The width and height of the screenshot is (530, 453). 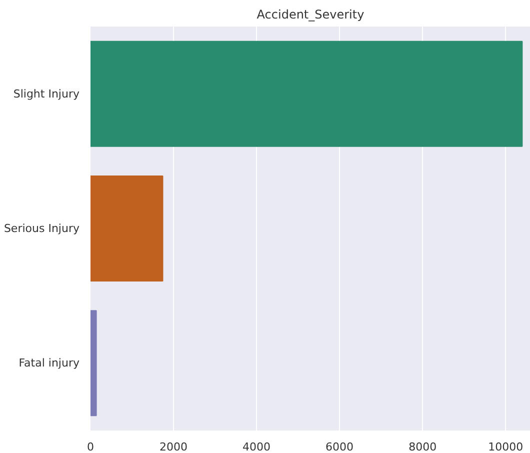 I want to click on x-tick-label: 6000, so click(x=340, y=446).